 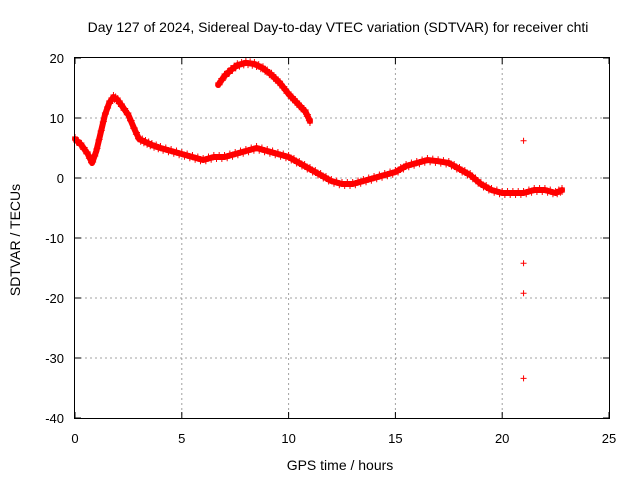 I want to click on y-tick-label: -30, so click(x=54, y=358).